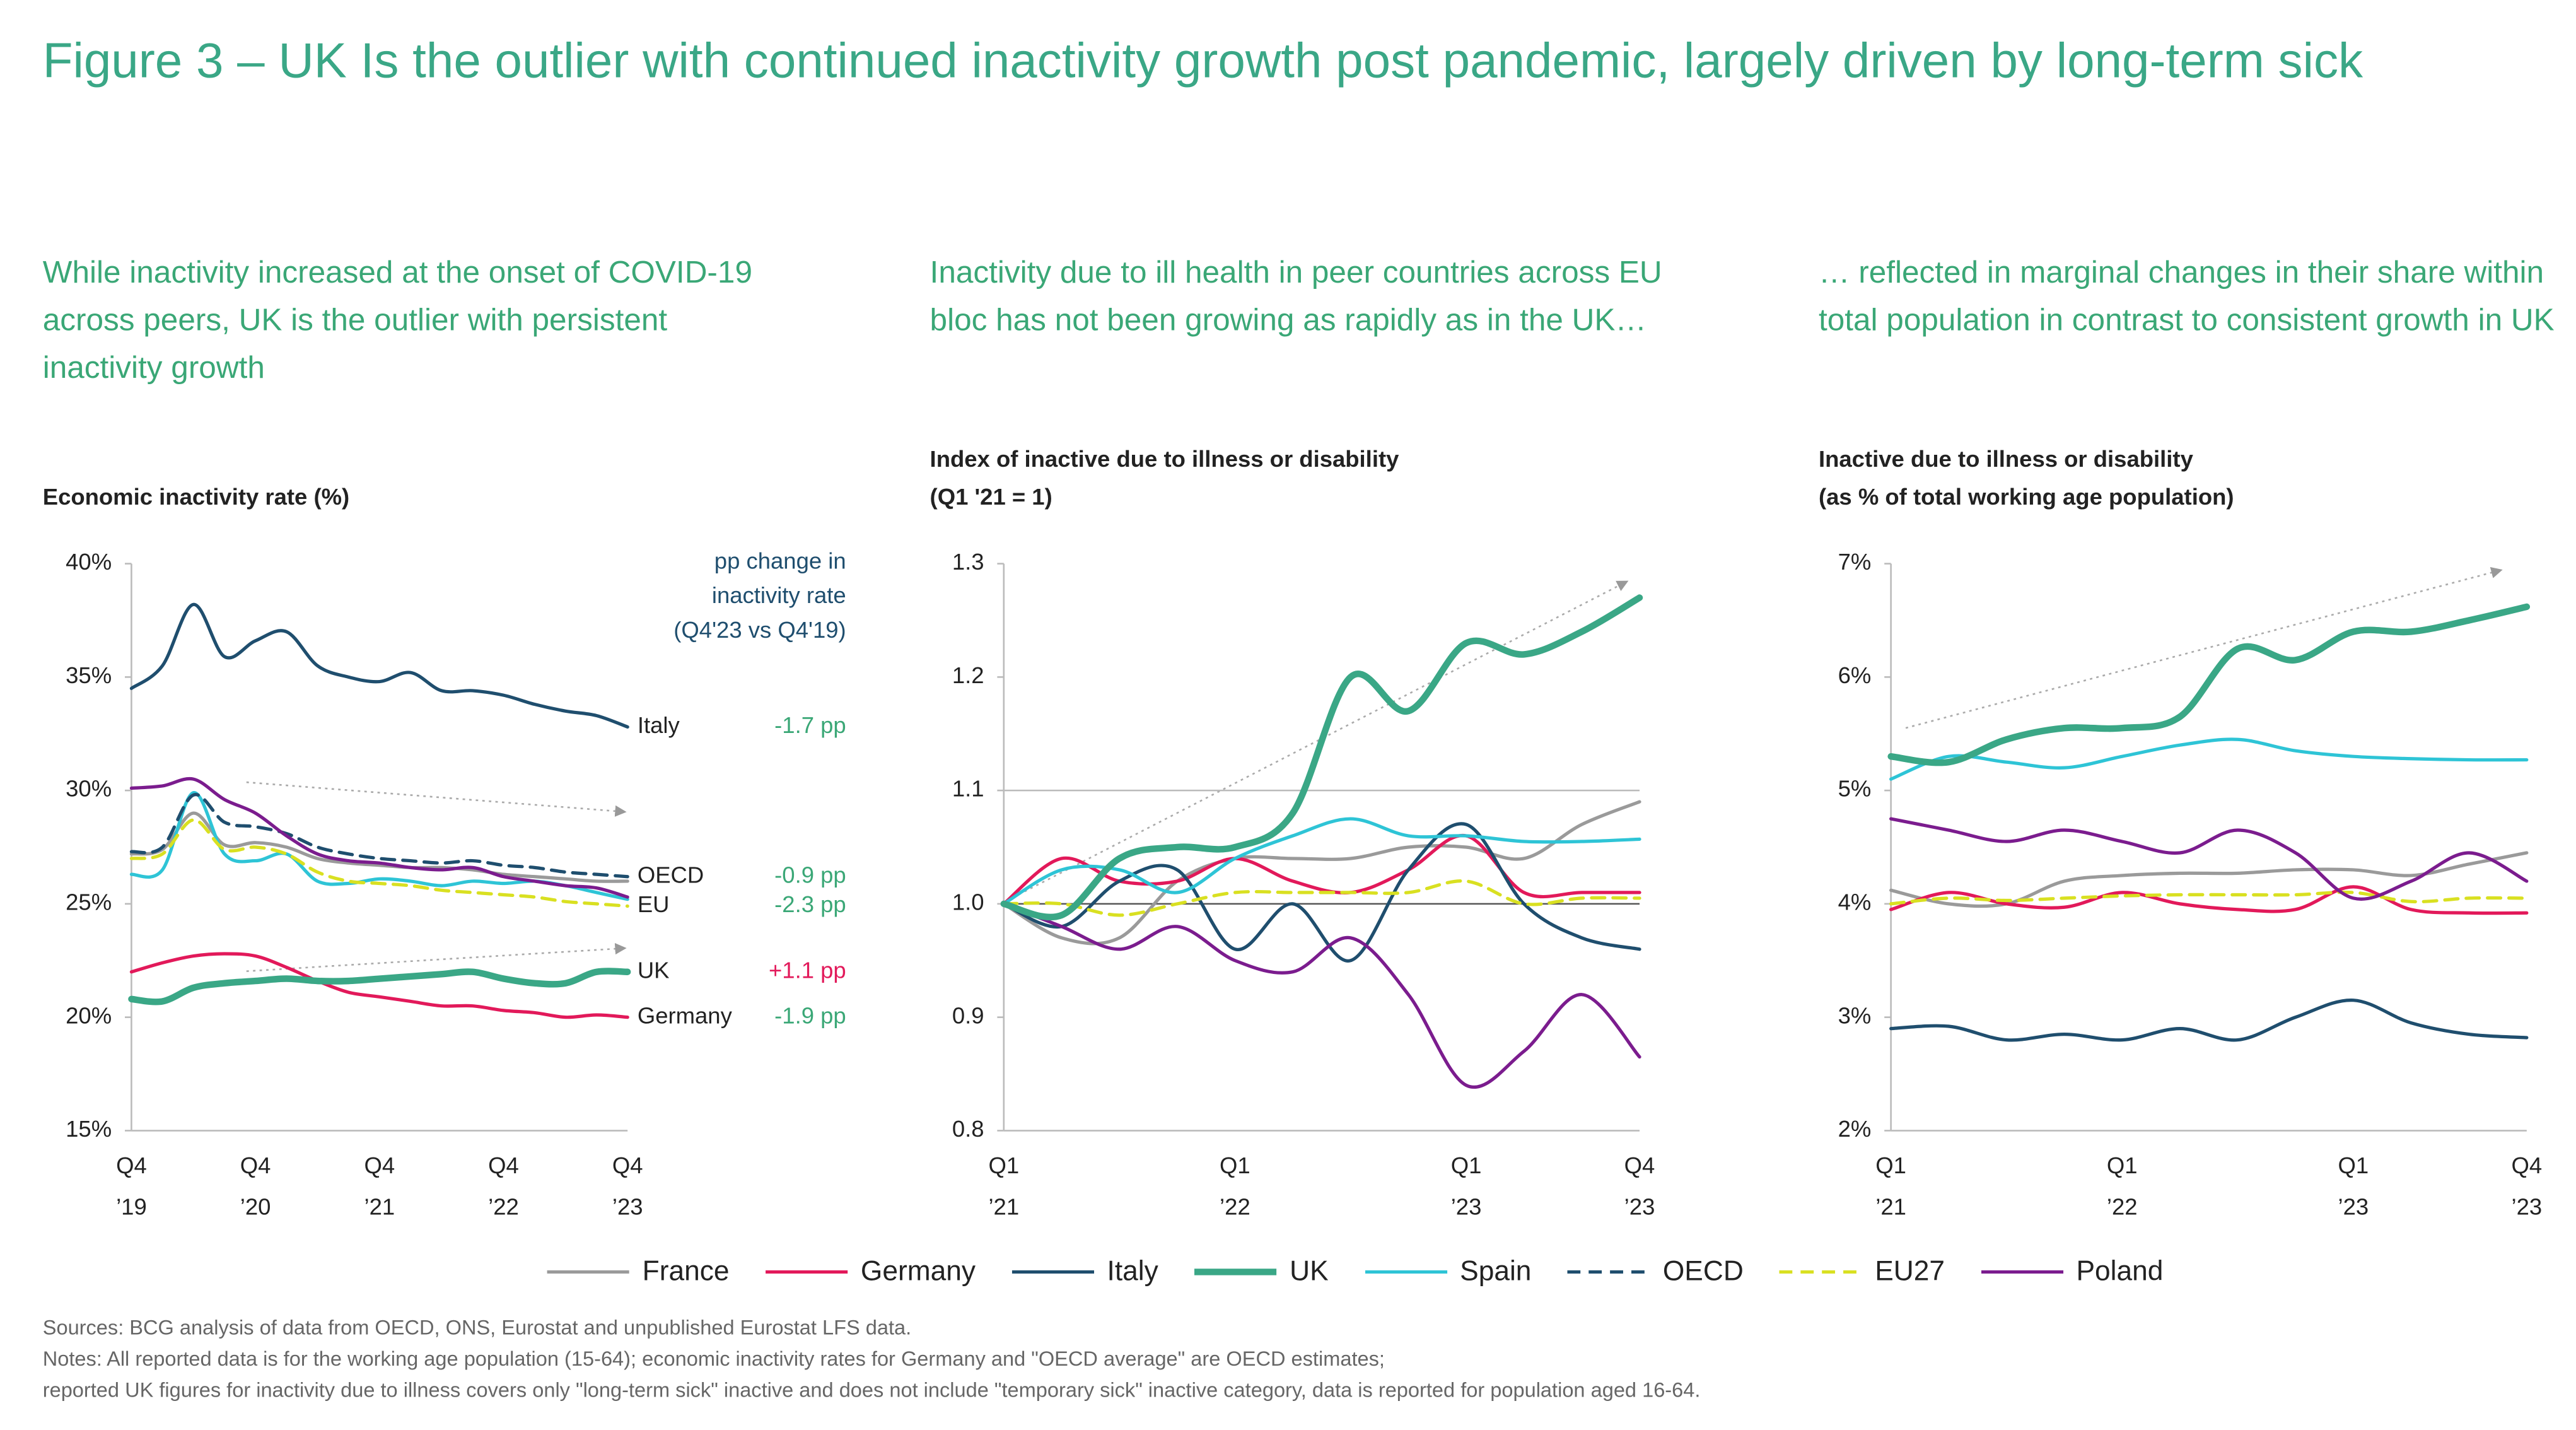 The image size is (2576, 1430). Describe the element at coordinates (1656, 1271) in the screenshot. I see `legend-item: OECD` at that location.